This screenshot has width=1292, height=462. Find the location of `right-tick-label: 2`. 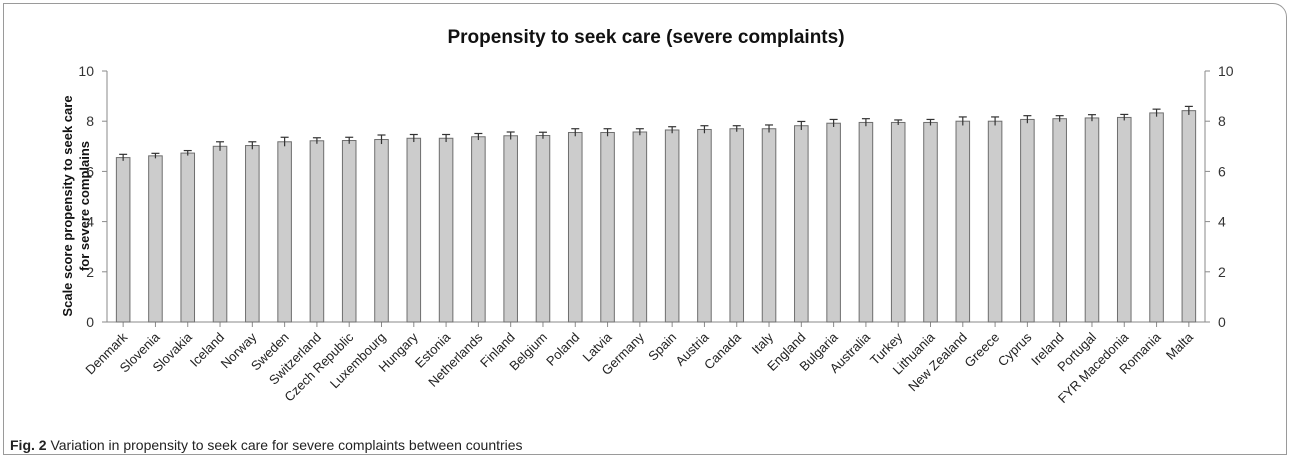

right-tick-label: 2 is located at coordinates (1222, 272).